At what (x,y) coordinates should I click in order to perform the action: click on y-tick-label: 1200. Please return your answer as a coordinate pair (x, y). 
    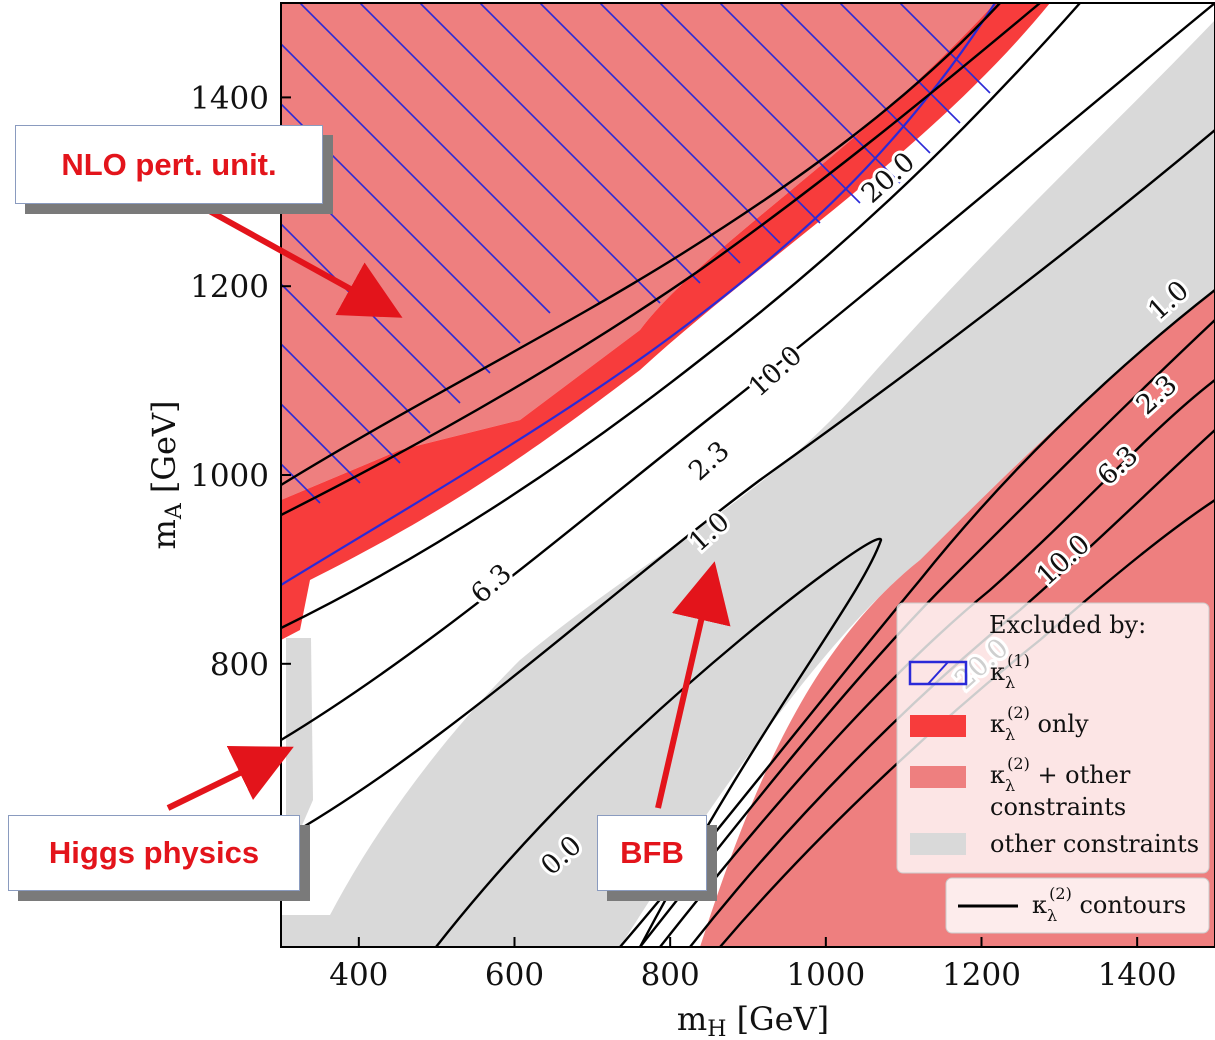
    Looking at the image, I should click on (229, 287).